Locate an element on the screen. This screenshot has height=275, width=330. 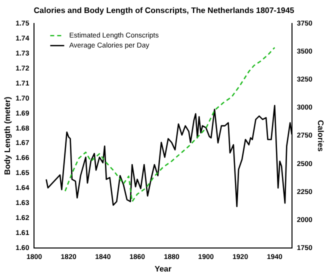
x-axis-title: Year is located at coordinates (163, 269).